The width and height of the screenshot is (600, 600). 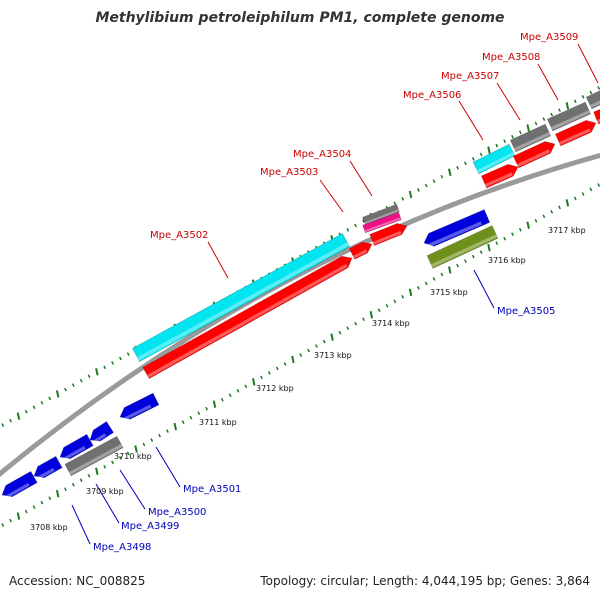 What do you see at coordinates (179, 235) in the screenshot?
I see `gene-label-top: Mpe_A3502` at bounding box center [179, 235].